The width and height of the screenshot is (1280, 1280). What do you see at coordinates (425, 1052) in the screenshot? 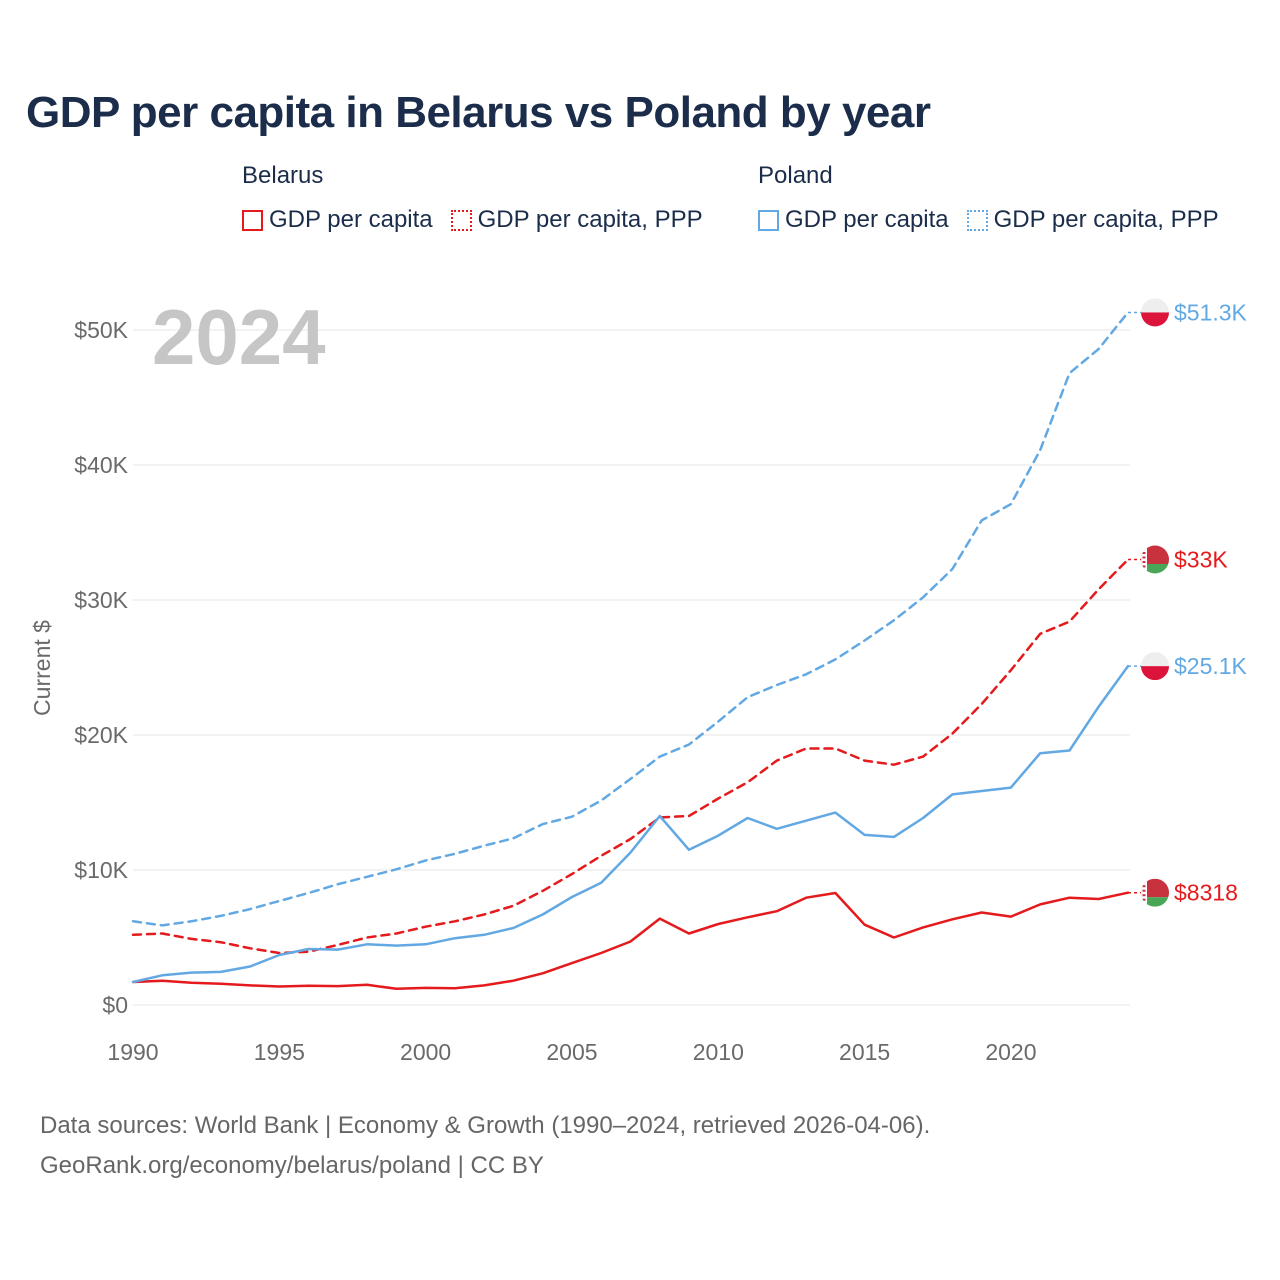
I see `x-tick-label: 2000` at bounding box center [425, 1052].